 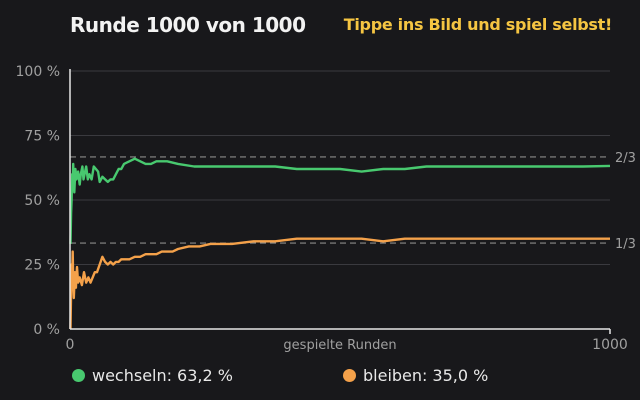 I want to click on legend-switch-value: 63,2 %, so click(x=205, y=375).